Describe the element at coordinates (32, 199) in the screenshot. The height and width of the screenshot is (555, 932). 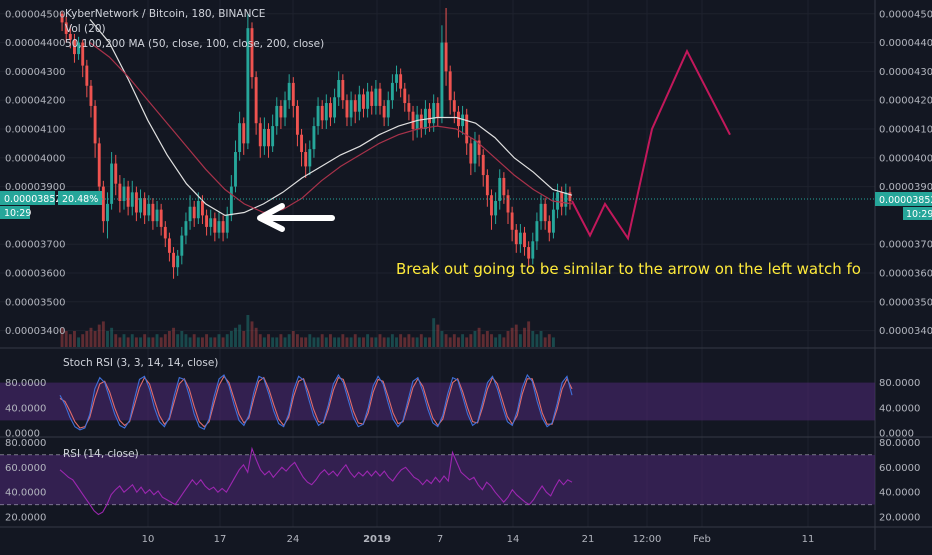
I see `svg-text: 0.00003852` at that location.